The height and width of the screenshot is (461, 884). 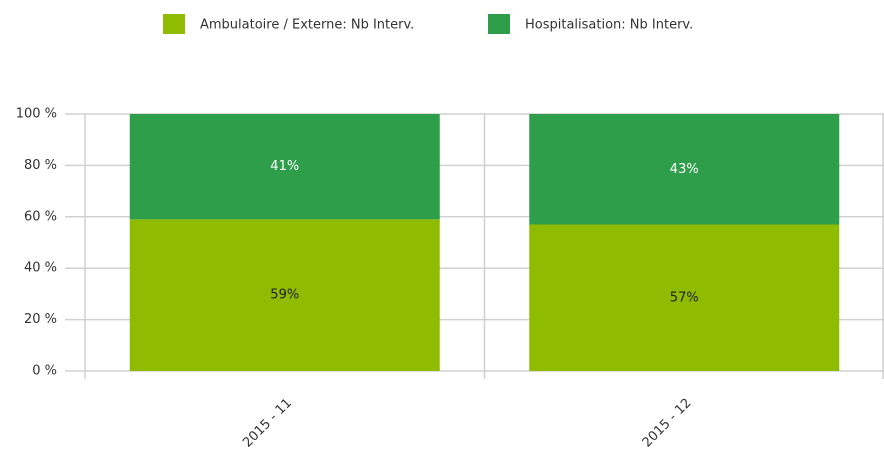 I want to click on value-label: 43%, so click(x=684, y=169).